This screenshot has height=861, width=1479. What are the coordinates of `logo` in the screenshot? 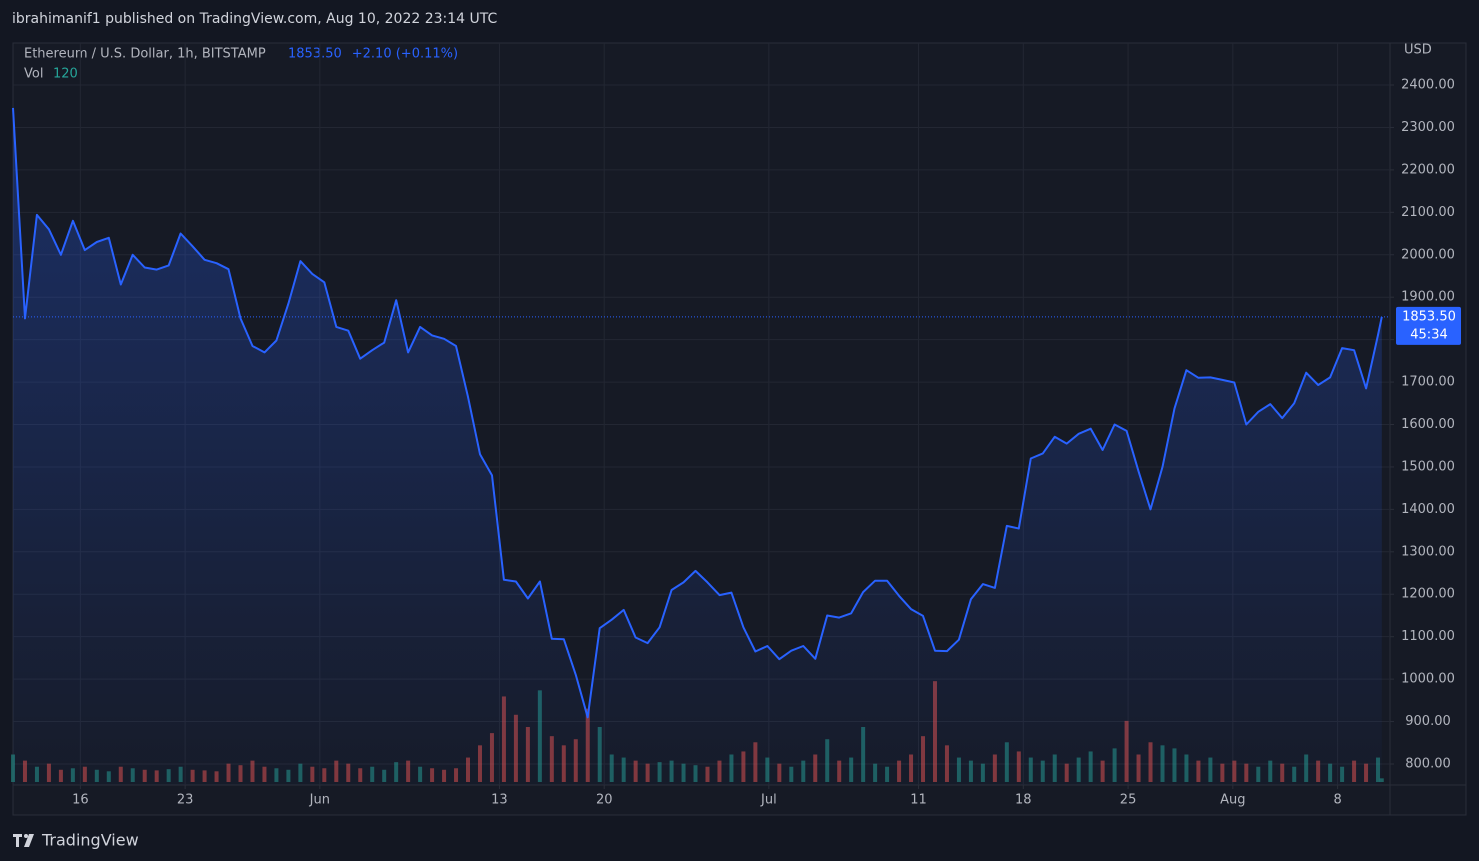 It's located at (23, 840).